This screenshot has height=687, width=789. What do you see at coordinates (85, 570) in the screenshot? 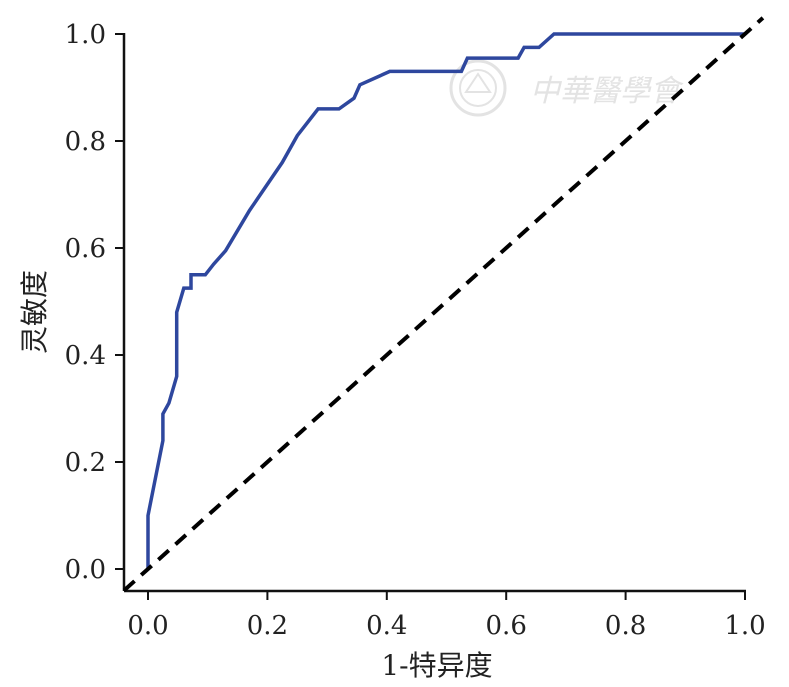
I see `y-tick-label: 0.0` at bounding box center [85, 570].